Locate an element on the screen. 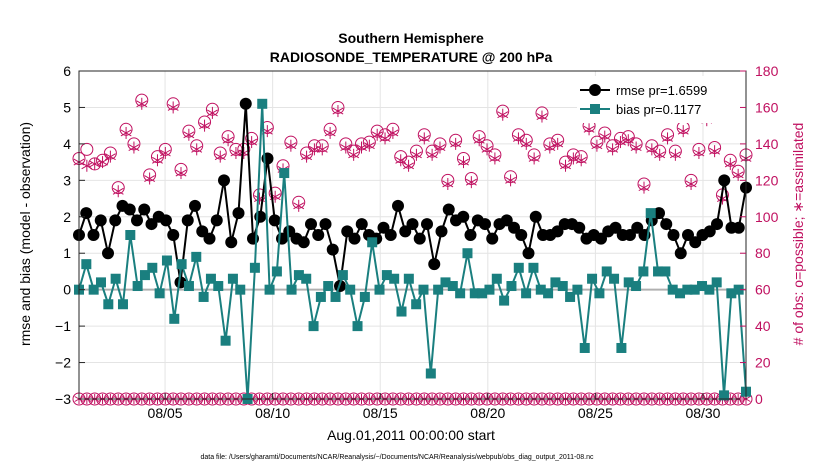 The height and width of the screenshot is (470, 830). tick-label-y-left: 1 is located at coordinates (67, 253).